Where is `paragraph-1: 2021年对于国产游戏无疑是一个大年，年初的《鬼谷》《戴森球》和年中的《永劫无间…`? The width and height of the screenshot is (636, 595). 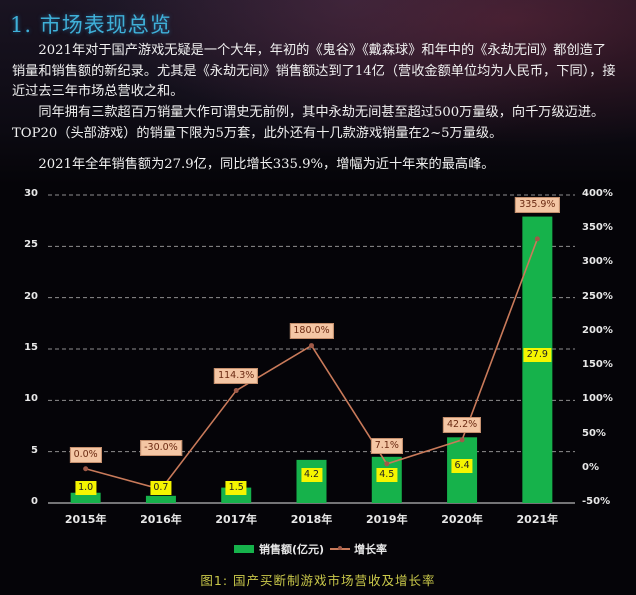 paragraph-1: 2021年对于国产游戏无疑是一个大年，年初的《鬼谷》《戴森球》和年中的《永劫无间… is located at coordinates (314, 71).